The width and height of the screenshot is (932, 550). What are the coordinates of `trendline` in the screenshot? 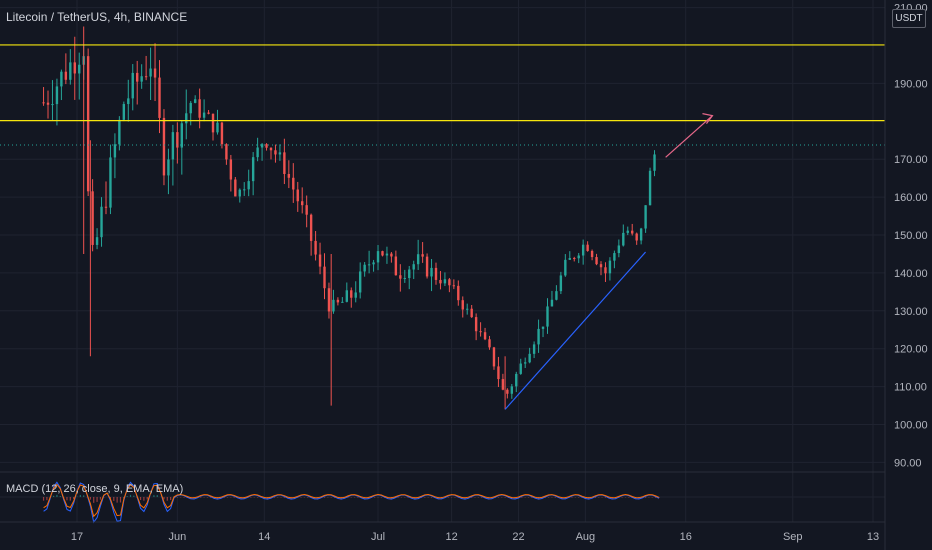 It's located at (575, 330).